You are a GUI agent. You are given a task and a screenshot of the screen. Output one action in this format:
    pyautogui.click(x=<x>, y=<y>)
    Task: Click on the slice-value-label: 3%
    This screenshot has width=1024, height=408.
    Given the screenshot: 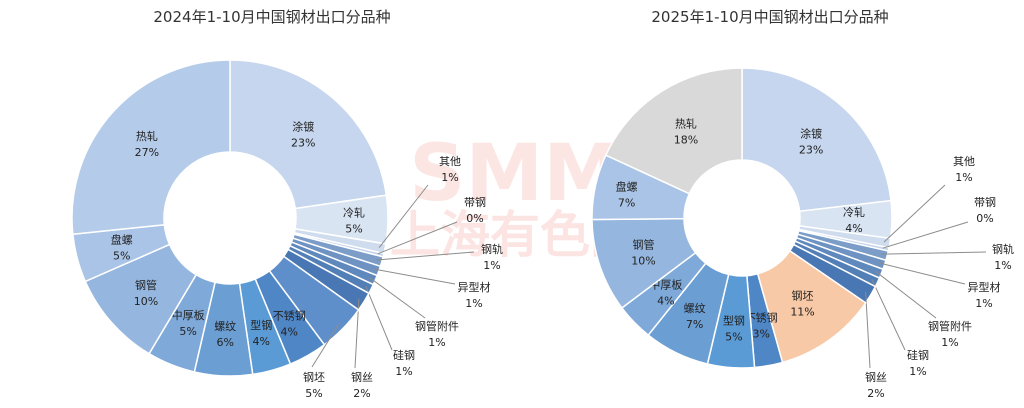 What is the action you would take?
    pyautogui.click(x=760, y=333)
    